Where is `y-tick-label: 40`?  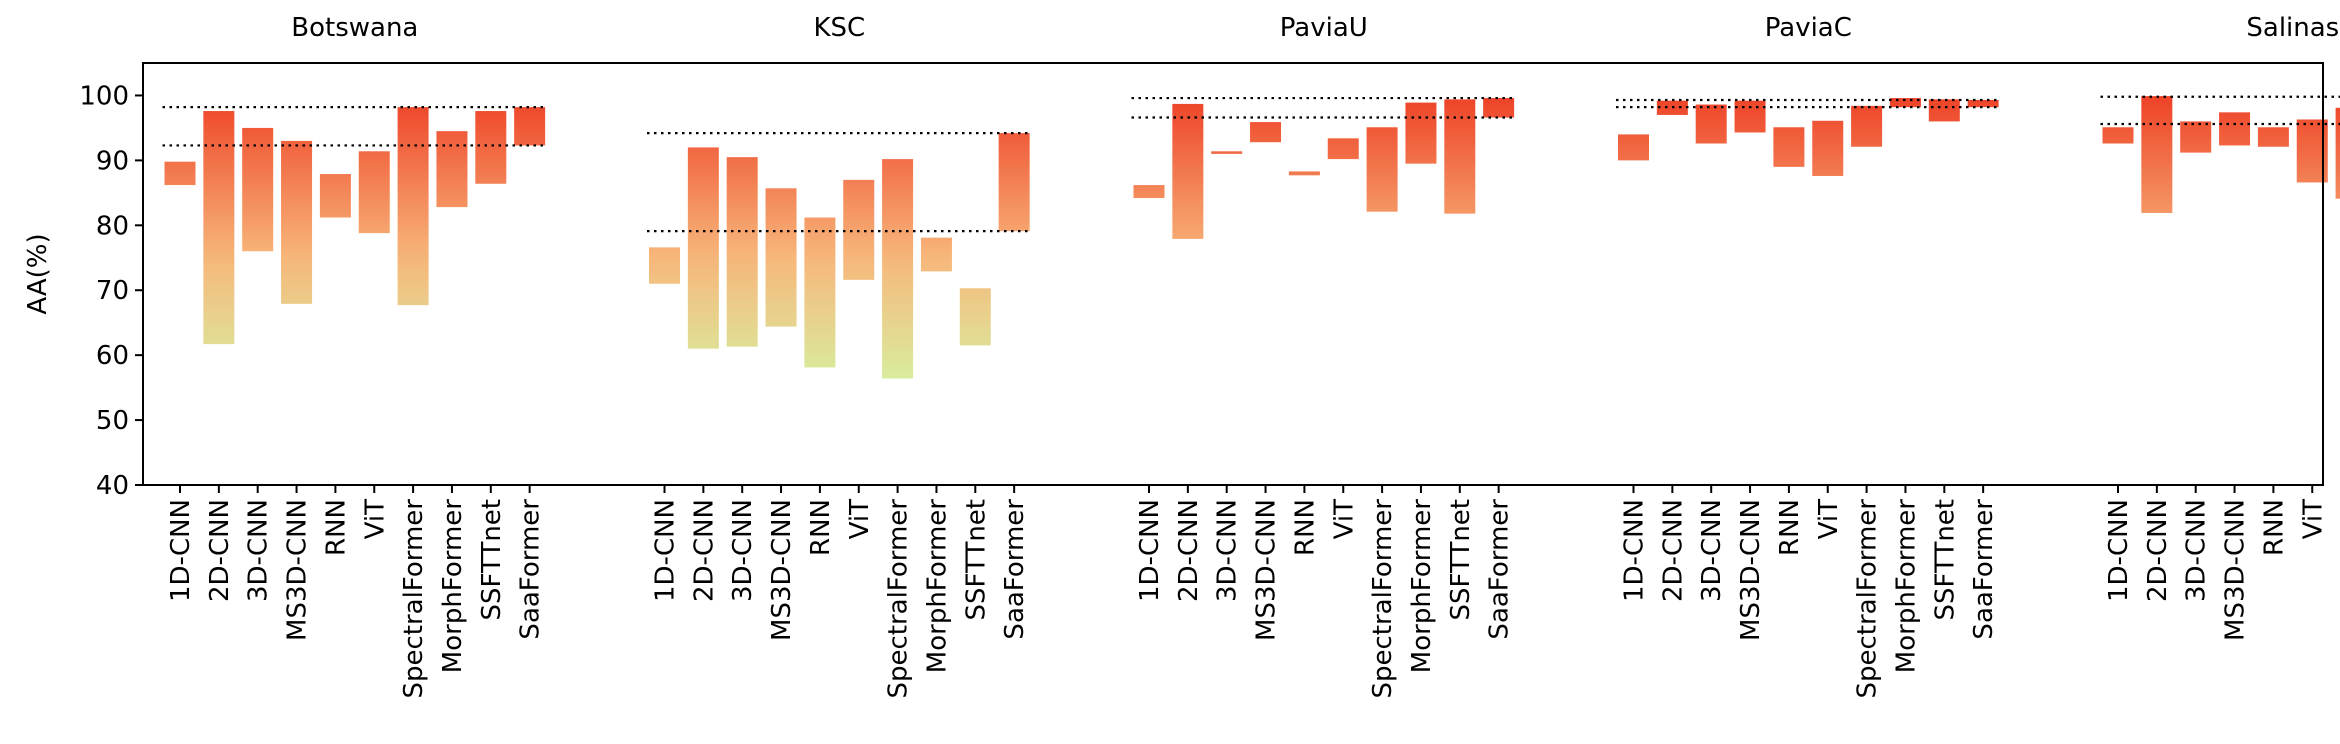 y-tick-label: 40 is located at coordinates (112, 486).